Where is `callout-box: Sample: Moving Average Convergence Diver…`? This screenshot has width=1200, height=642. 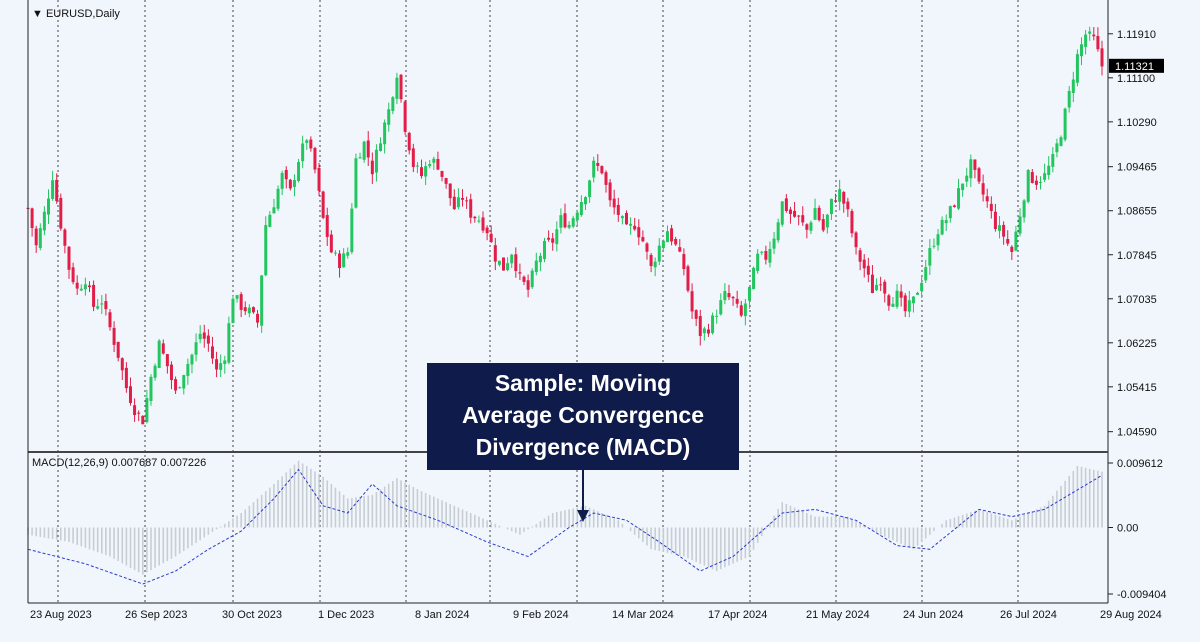 callout-box: Sample: Moving Average Convergence Diver… is located at coordinates (583, 416).